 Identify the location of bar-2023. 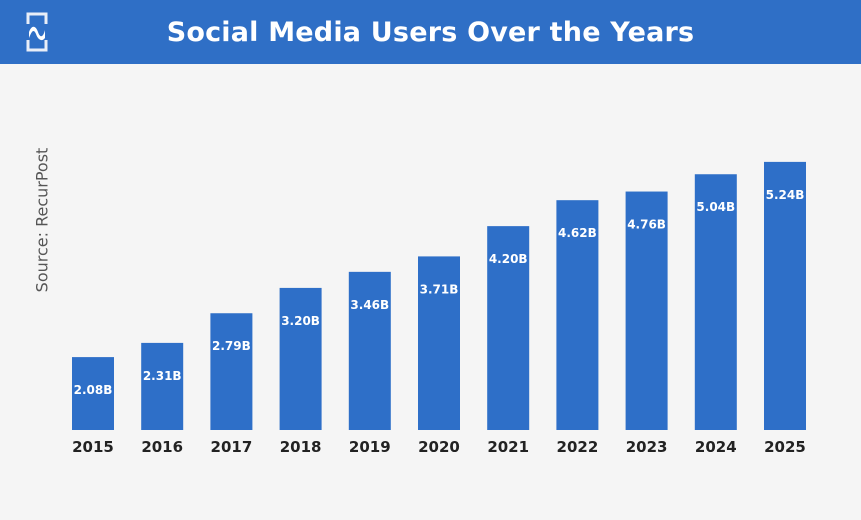
(646, 310).